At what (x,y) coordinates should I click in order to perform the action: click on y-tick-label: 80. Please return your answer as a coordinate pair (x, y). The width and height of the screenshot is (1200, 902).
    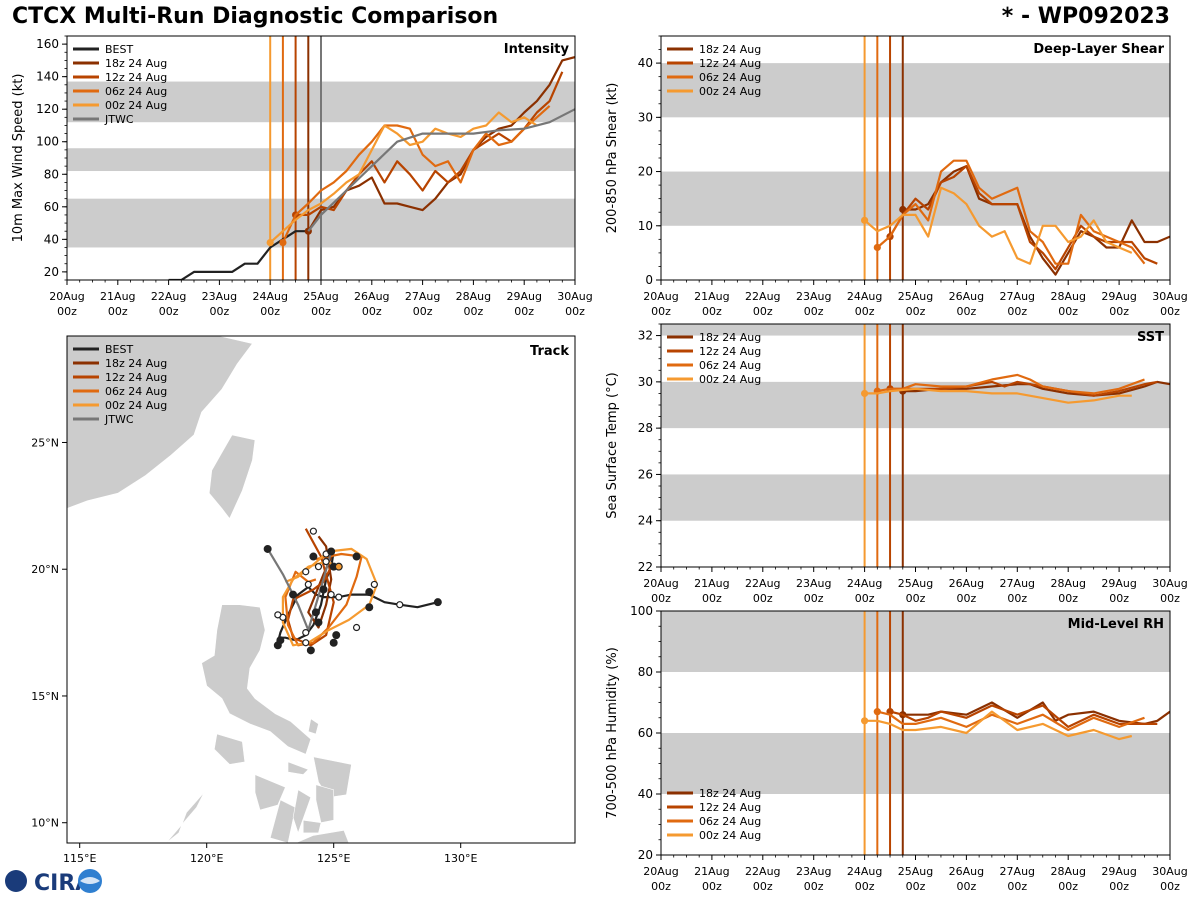
    Looking at the image, I should click on (645, 672).